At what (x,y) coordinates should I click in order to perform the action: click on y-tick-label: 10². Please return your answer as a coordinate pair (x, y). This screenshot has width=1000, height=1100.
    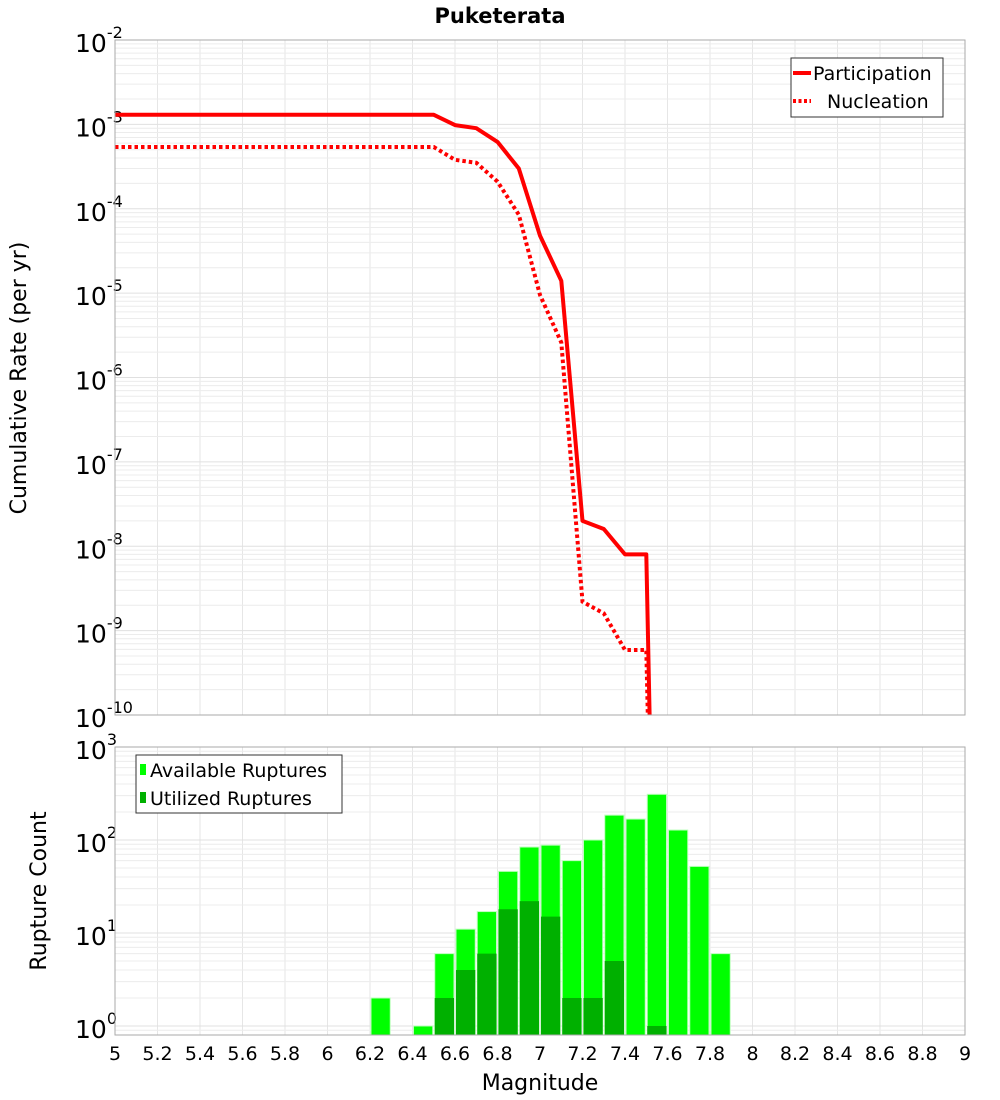
    Looking at the image, I should click on (96, 840).